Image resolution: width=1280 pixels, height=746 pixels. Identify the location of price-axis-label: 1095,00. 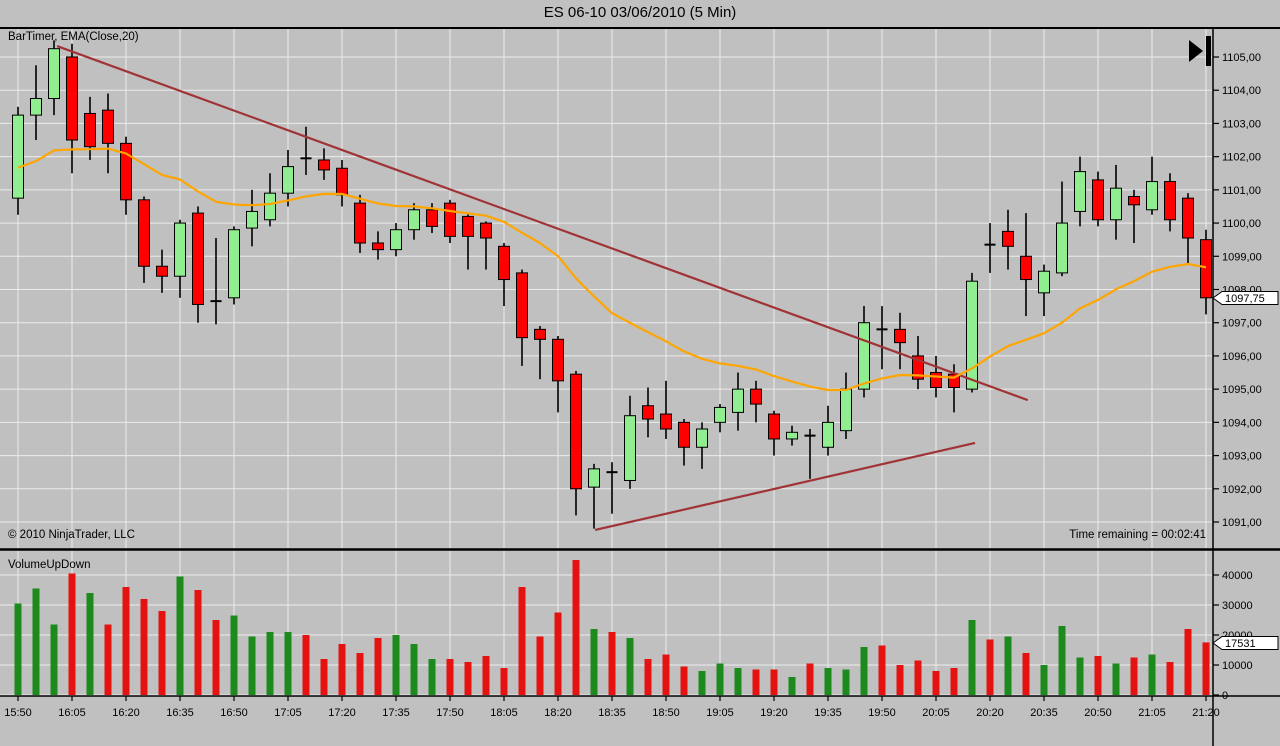
(1242, 390).